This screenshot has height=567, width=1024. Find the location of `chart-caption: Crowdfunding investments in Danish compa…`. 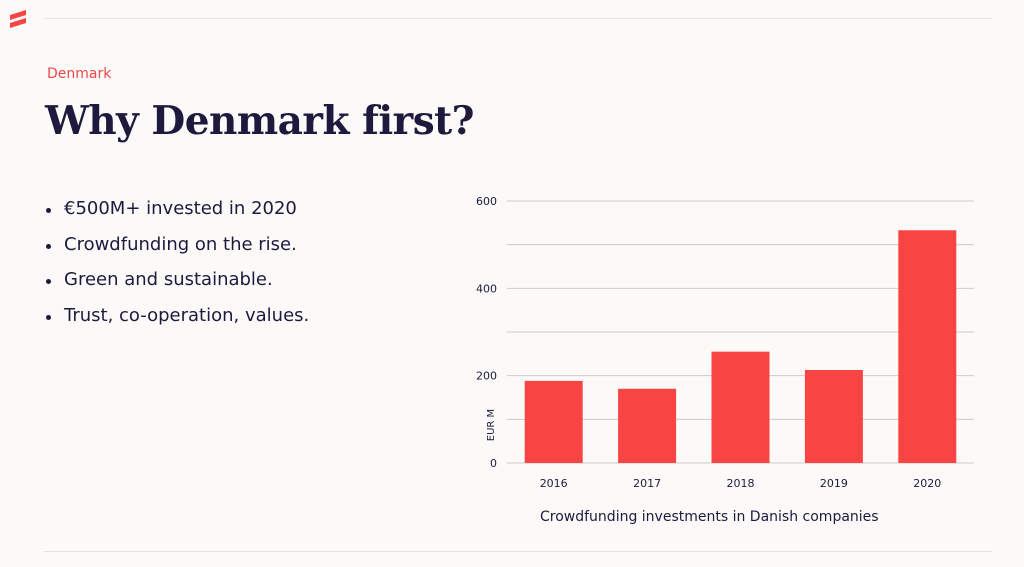

chart-caption: Crowdfunding investments in Danish compa… is located at coordinates (709, 517).